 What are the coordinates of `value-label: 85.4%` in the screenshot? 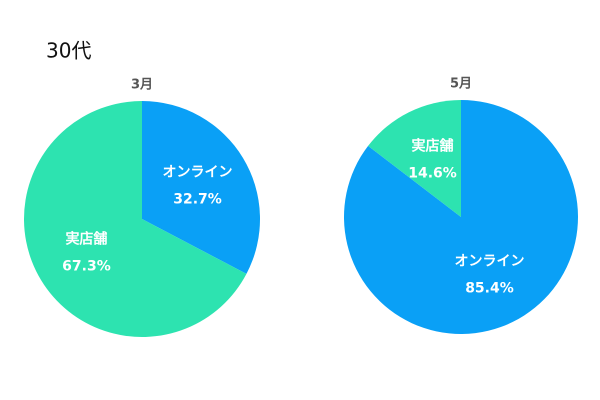 It's located at (489, 289).